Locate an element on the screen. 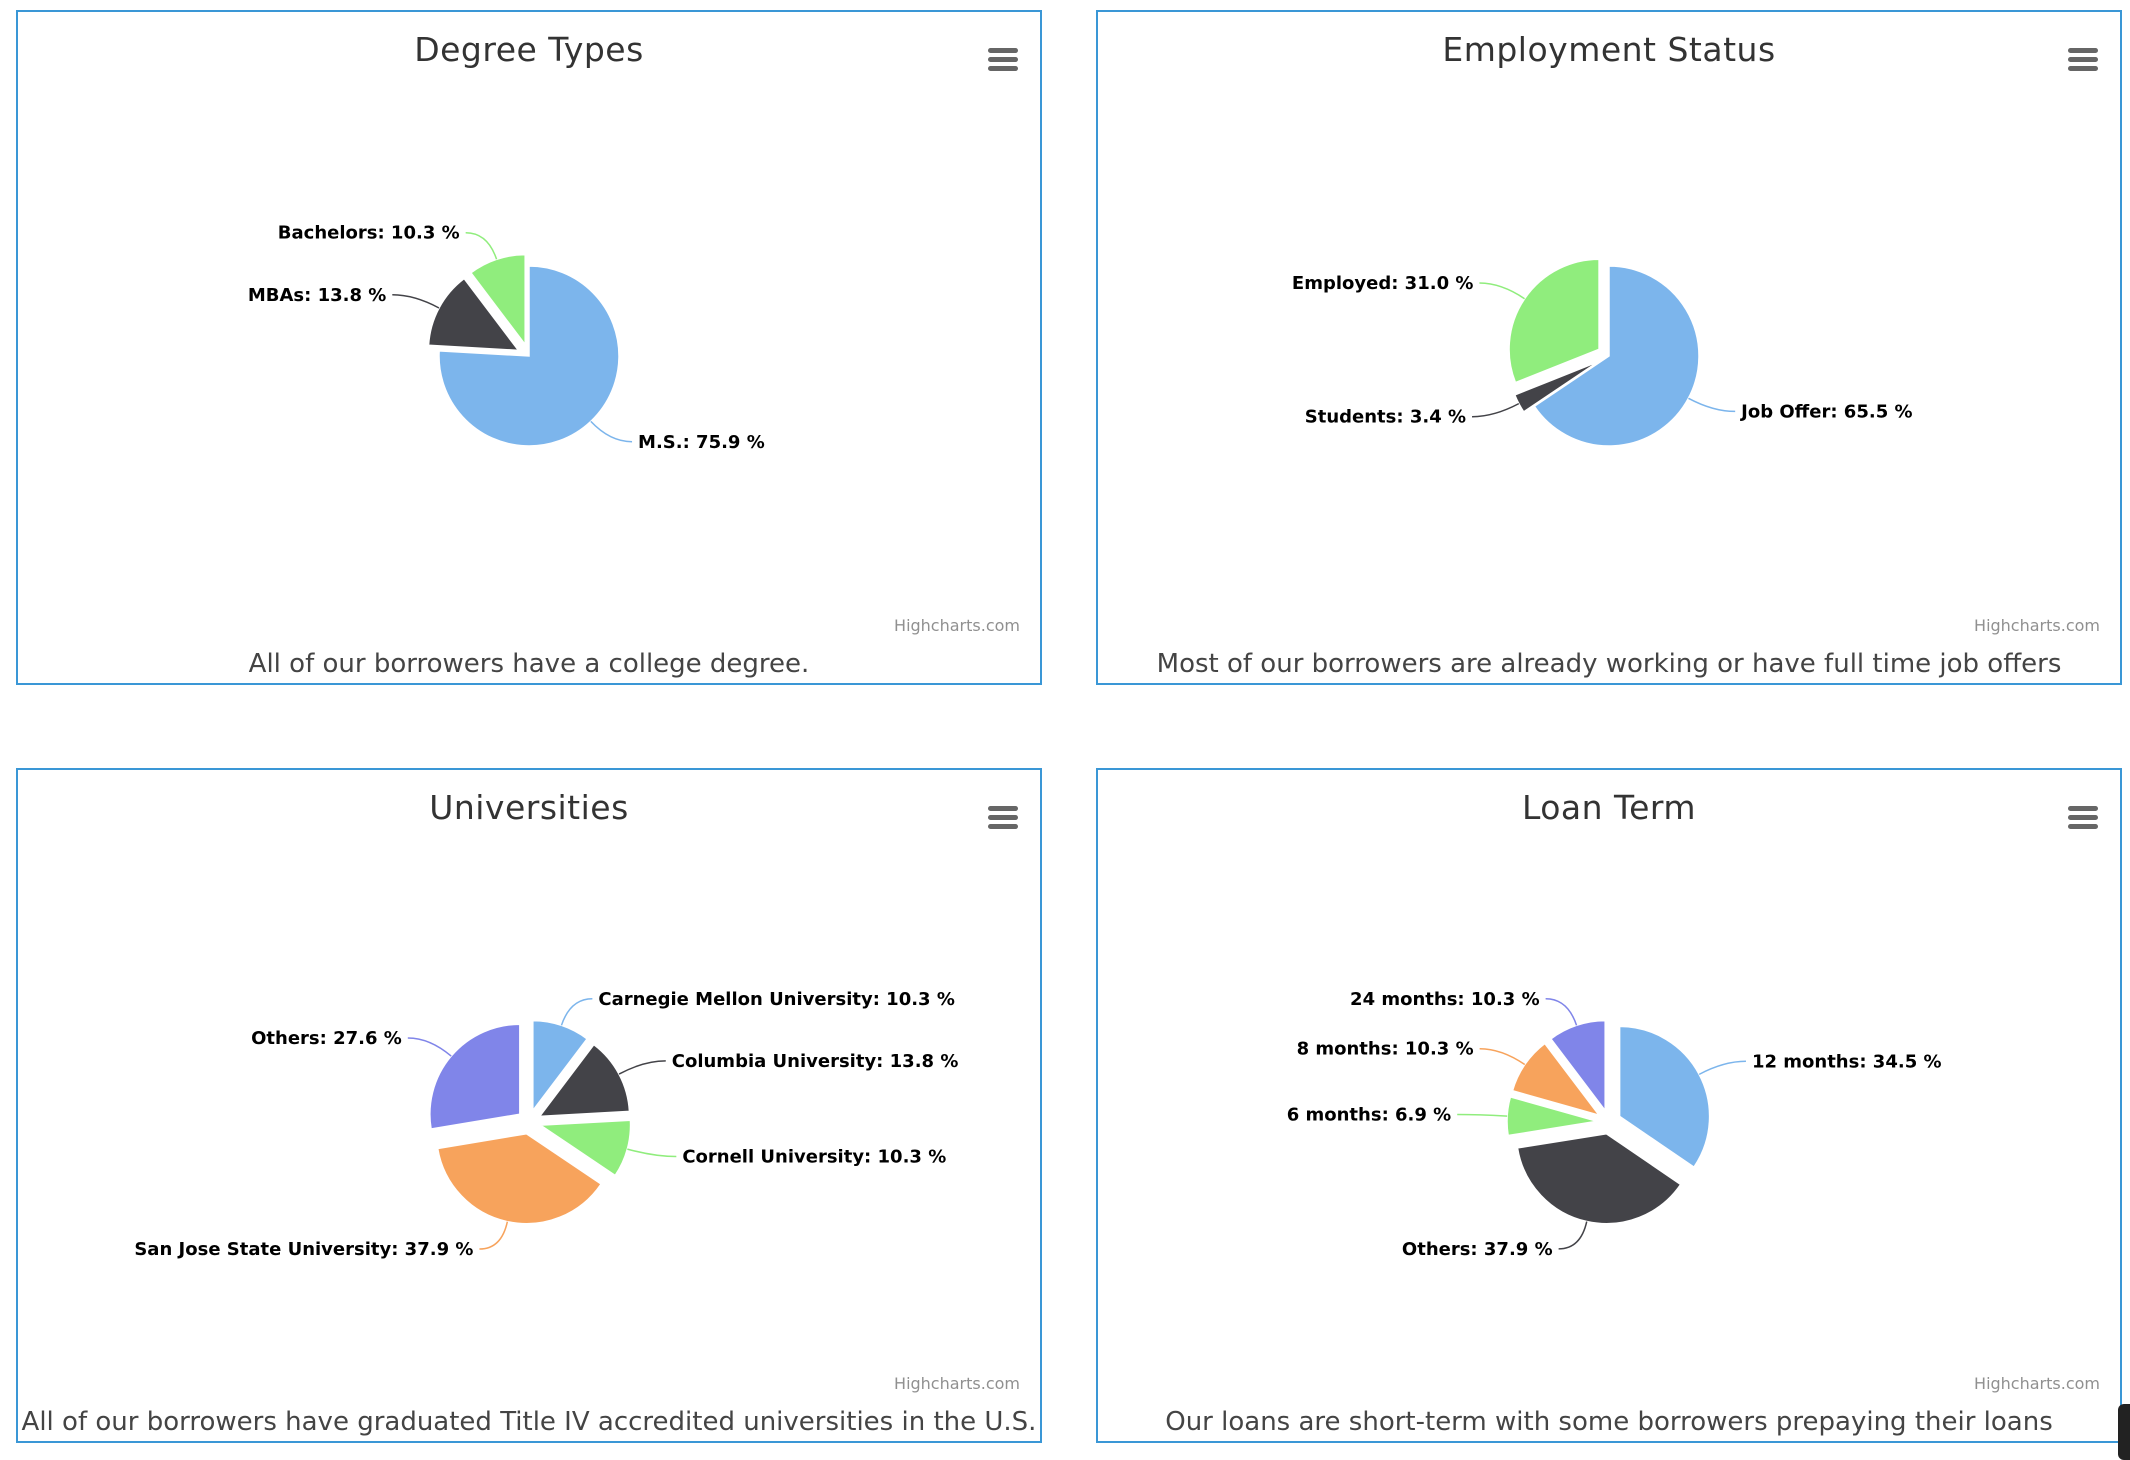 This screenshot has height=1460, width=2130. pie-slice-employed is located at coordinates (1554, 321).